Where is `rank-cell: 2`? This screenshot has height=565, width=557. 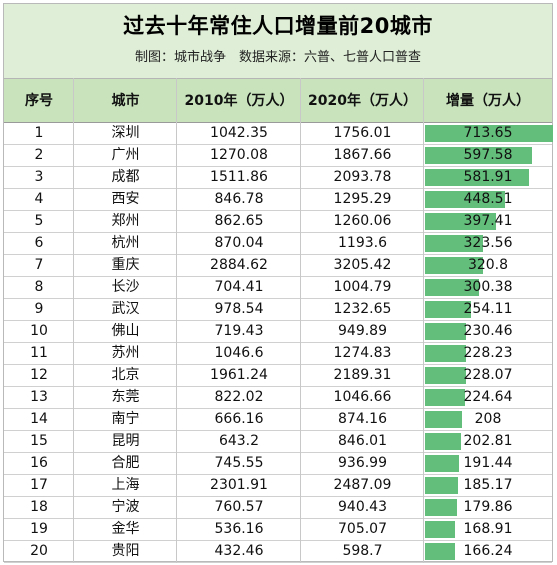 rank-cell: 2 is located at coordinates (39, 155).